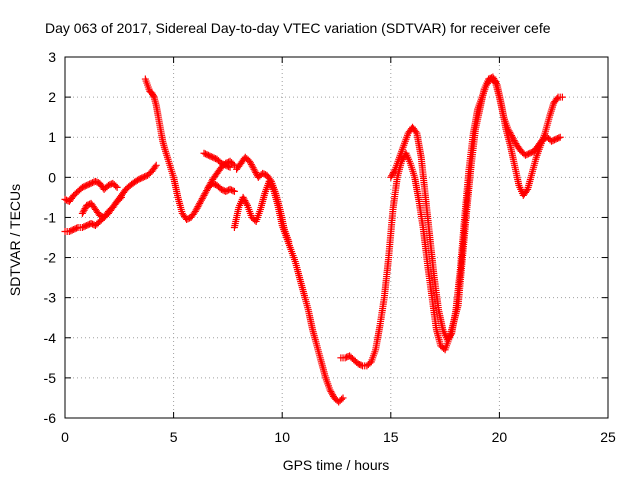  What do you see at coordinates (221, 187) in the screenshot?
I see `series-trace-f` at bounding box center [221, 187].